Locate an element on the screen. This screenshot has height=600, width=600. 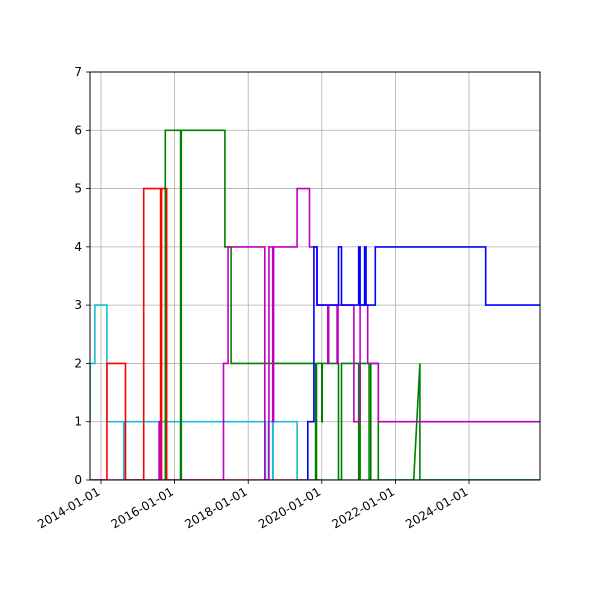
y-tick-label: 7 is located at coordinates (78, 72).